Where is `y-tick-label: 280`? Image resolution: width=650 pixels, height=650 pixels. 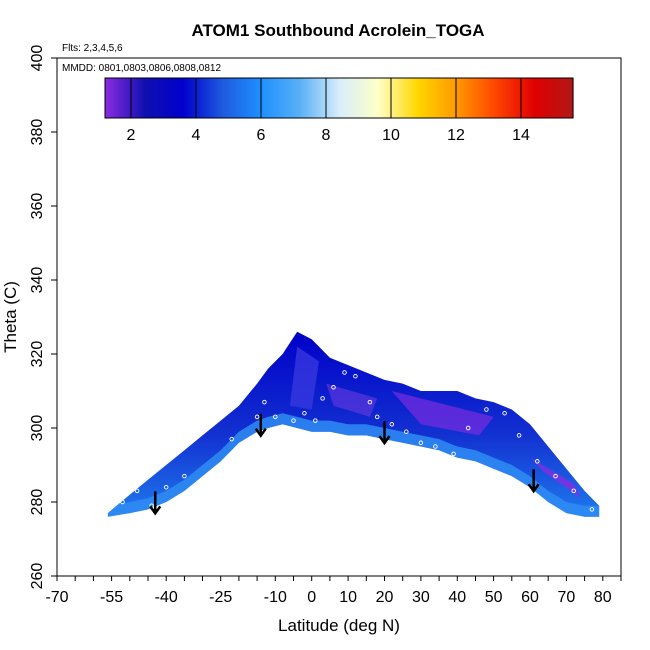 y-tick-label: 280 is located at coordinates (37, 502).